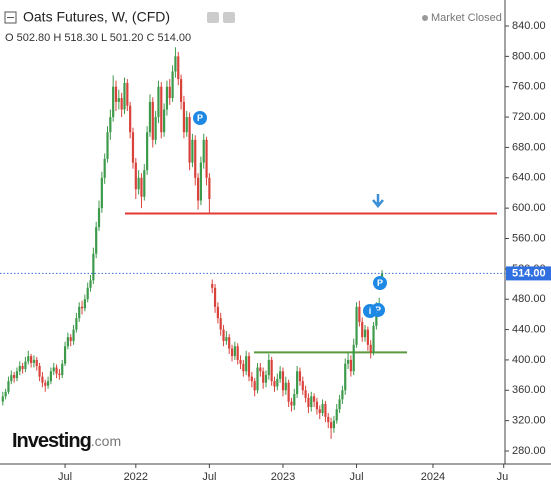 The width and height of the screenshot is (551, 486). What do you see at coordinates (425, 18) in the screenshot?
I see `status-dot` at bounding box center [425, 18].